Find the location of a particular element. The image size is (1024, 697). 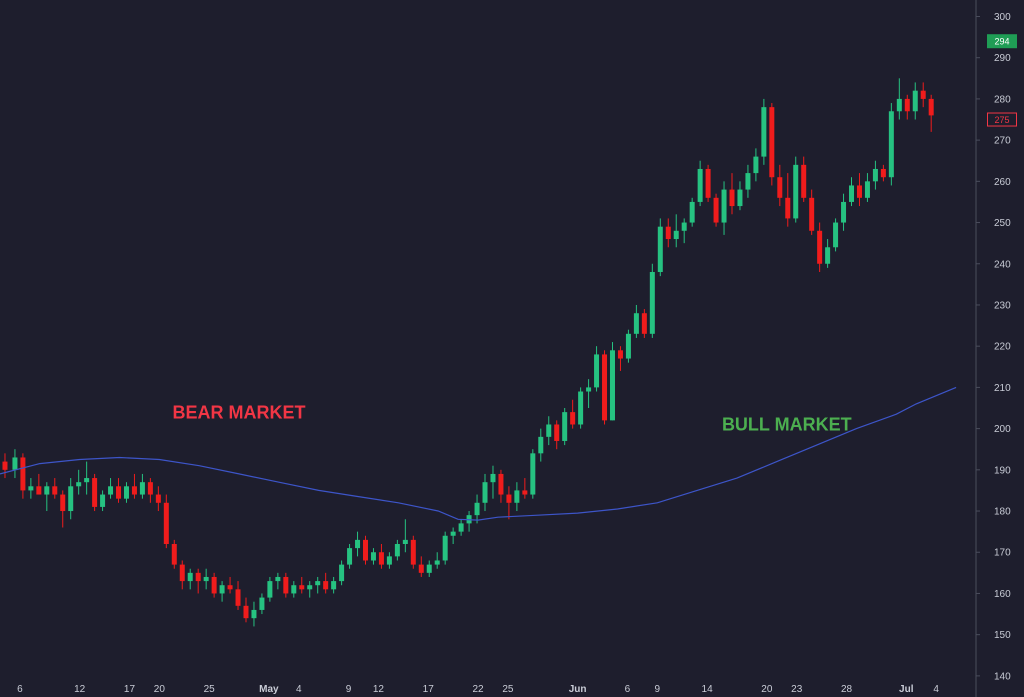

price-badge-label: 294 is located at coordinates (1001, 42).